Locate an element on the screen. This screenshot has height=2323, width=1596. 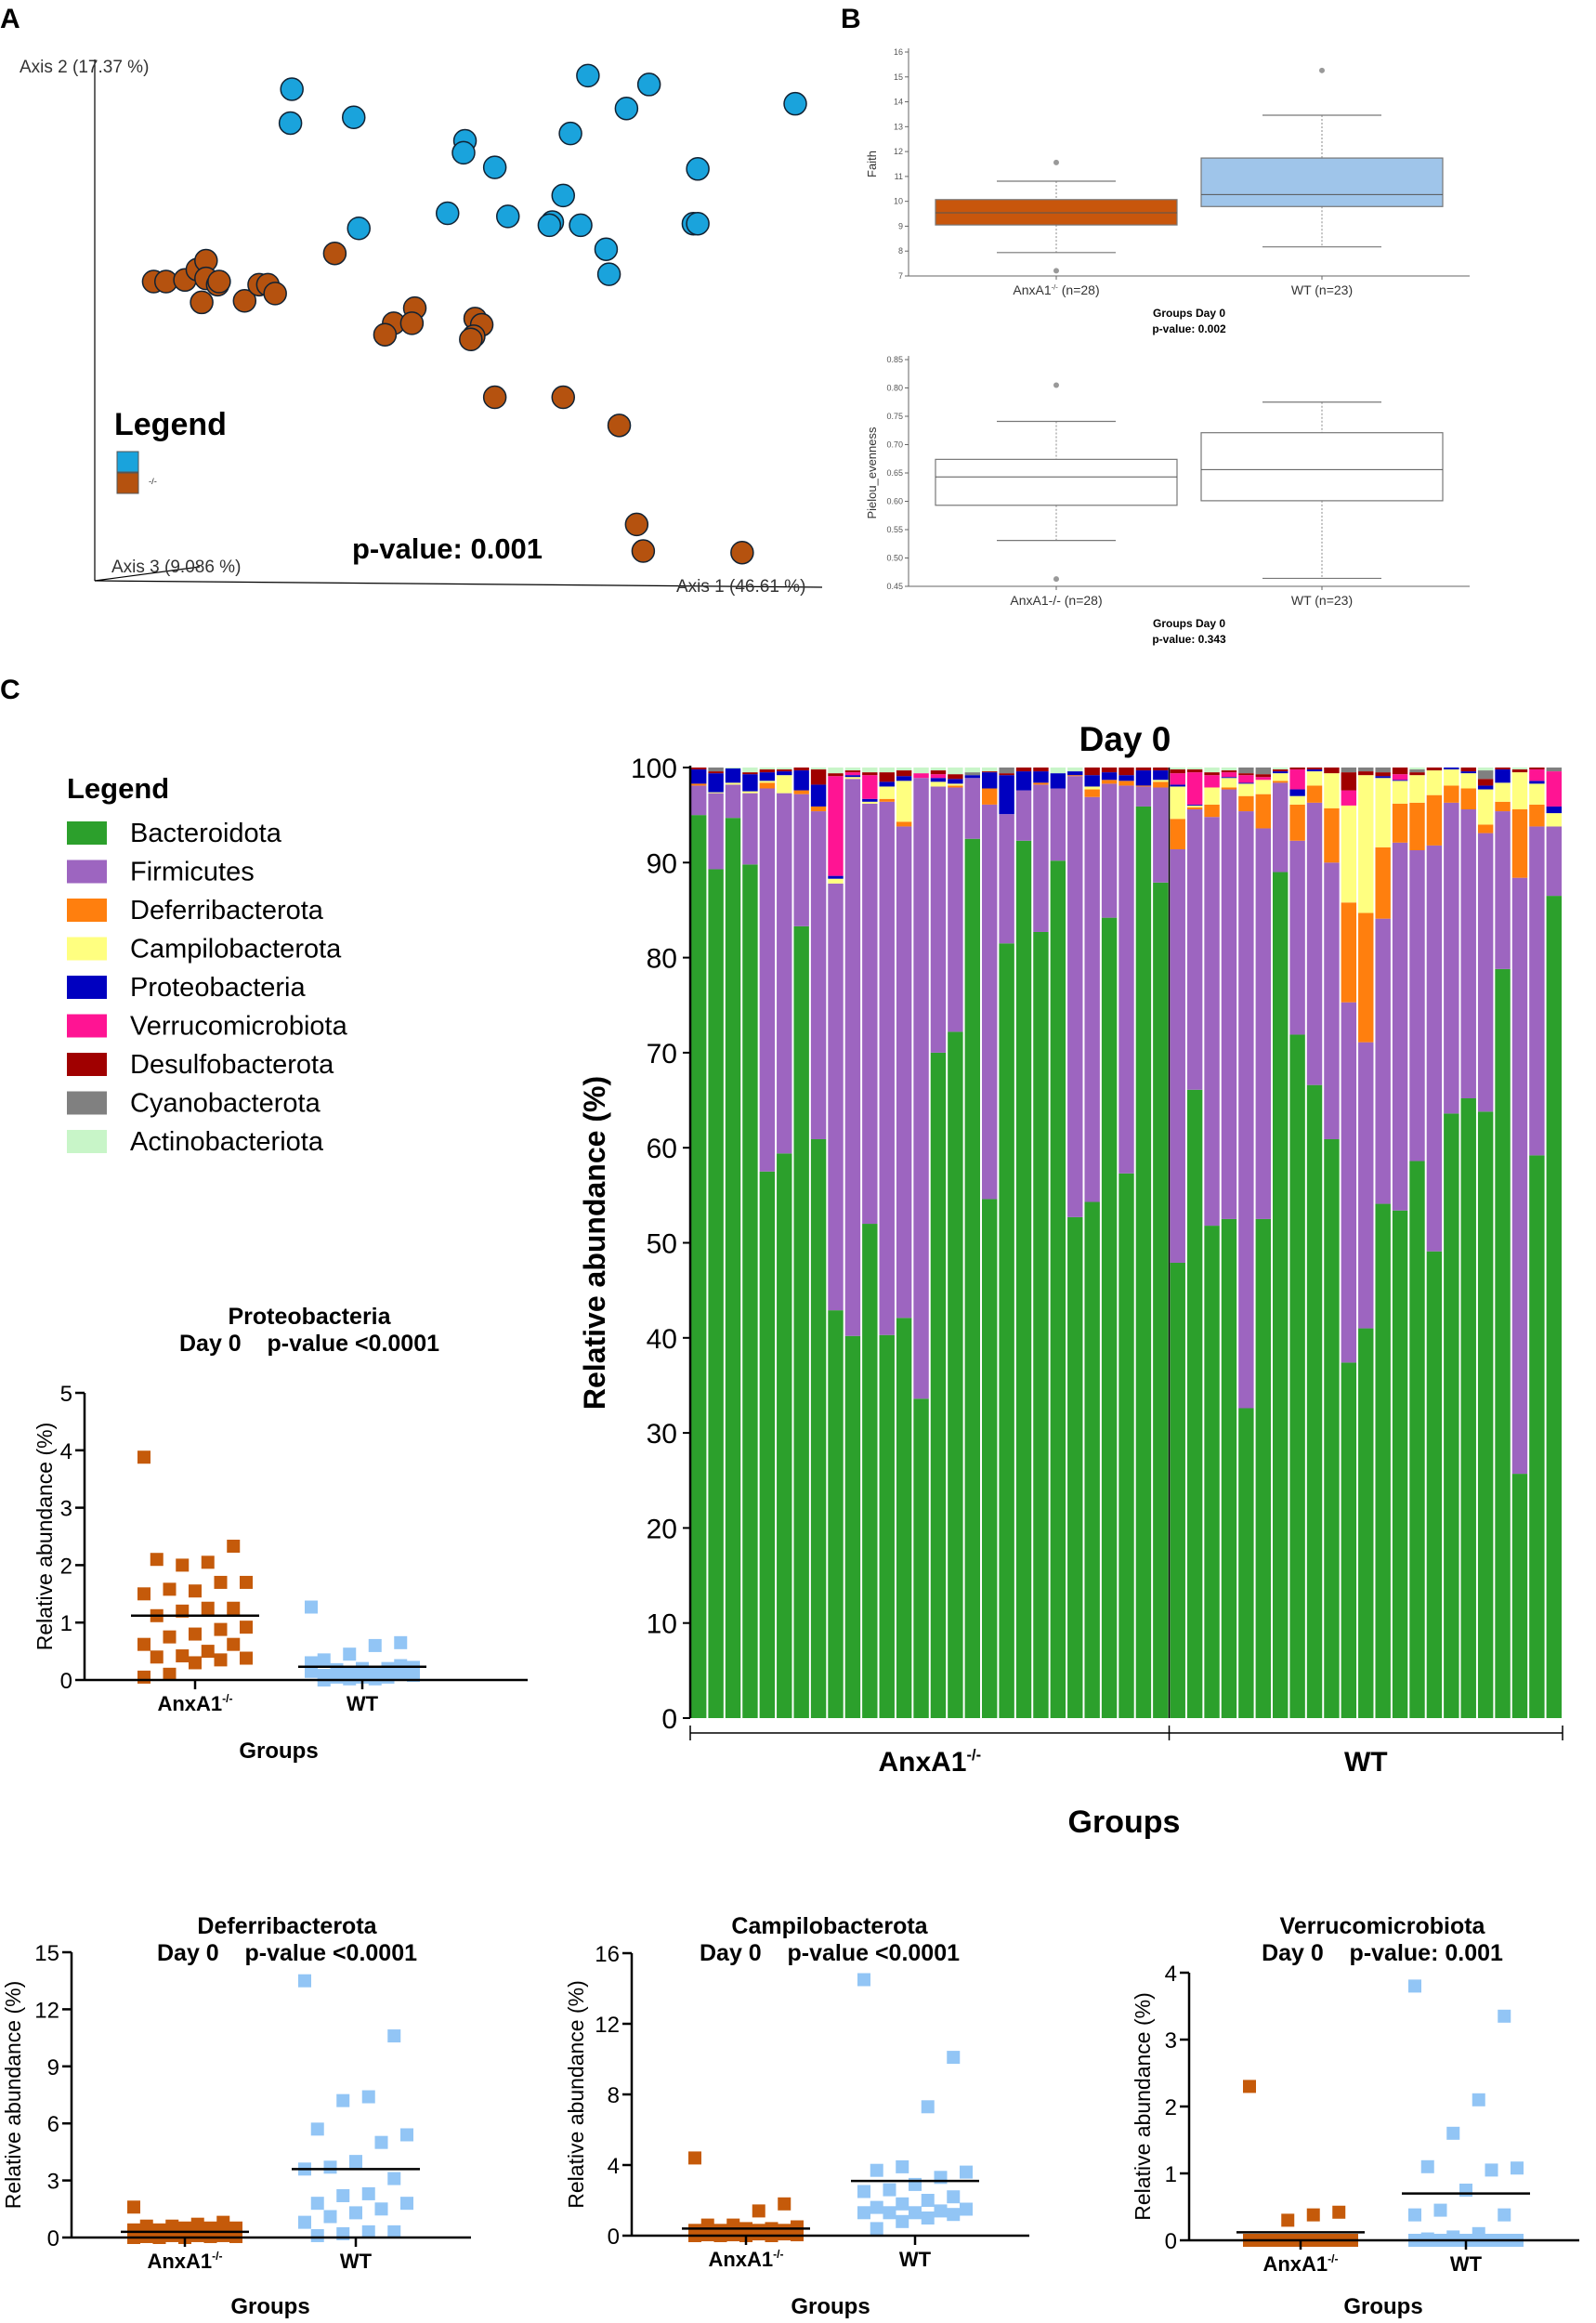
bar-segment-cyanobacterota is located at coordinates (1349, 770).